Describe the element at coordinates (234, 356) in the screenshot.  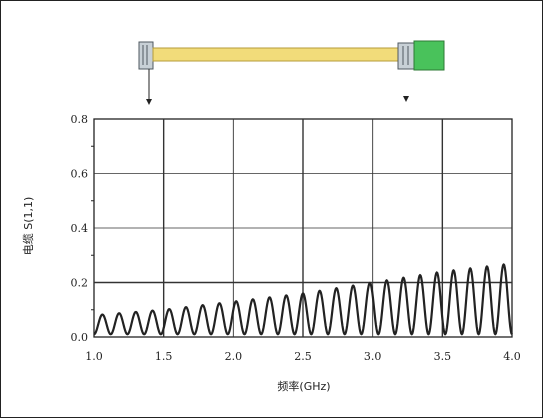
I see `x-tick-label: 2.0` at that location.